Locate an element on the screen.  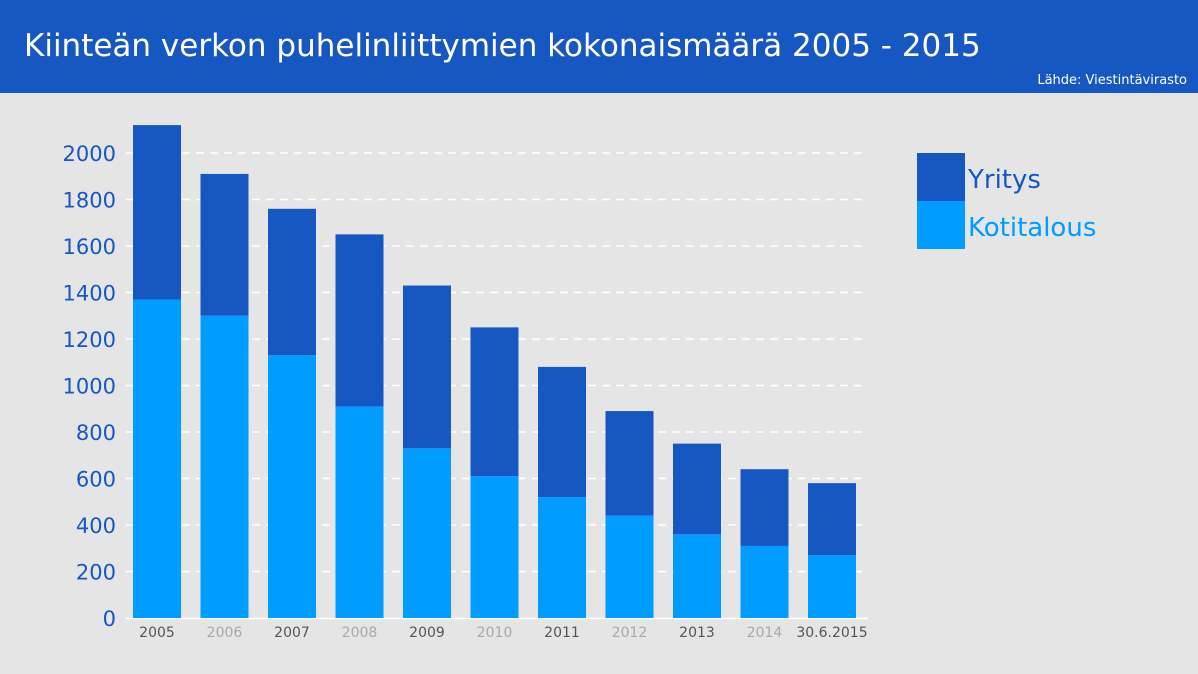
y-tick-label: 600 is located at coordinates (96, 480).